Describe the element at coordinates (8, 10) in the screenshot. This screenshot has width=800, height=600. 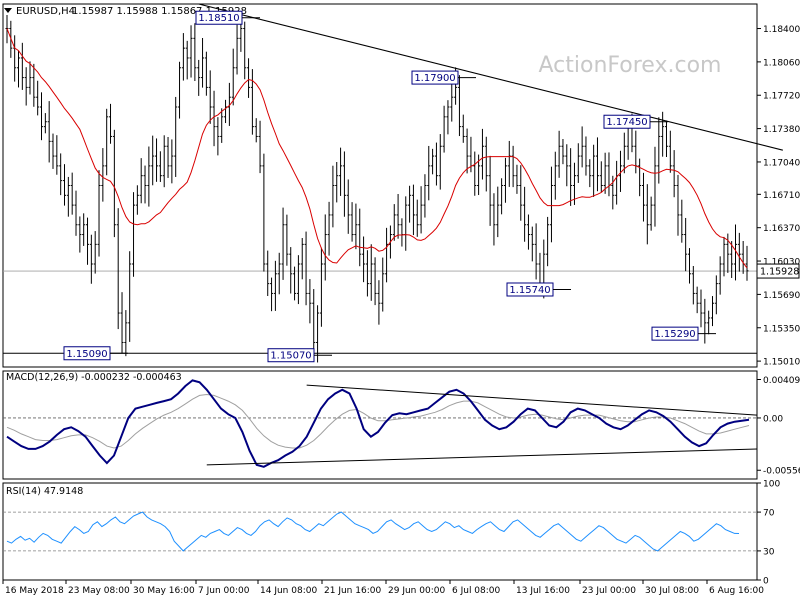
I see `chevron-down-icon` at that location.